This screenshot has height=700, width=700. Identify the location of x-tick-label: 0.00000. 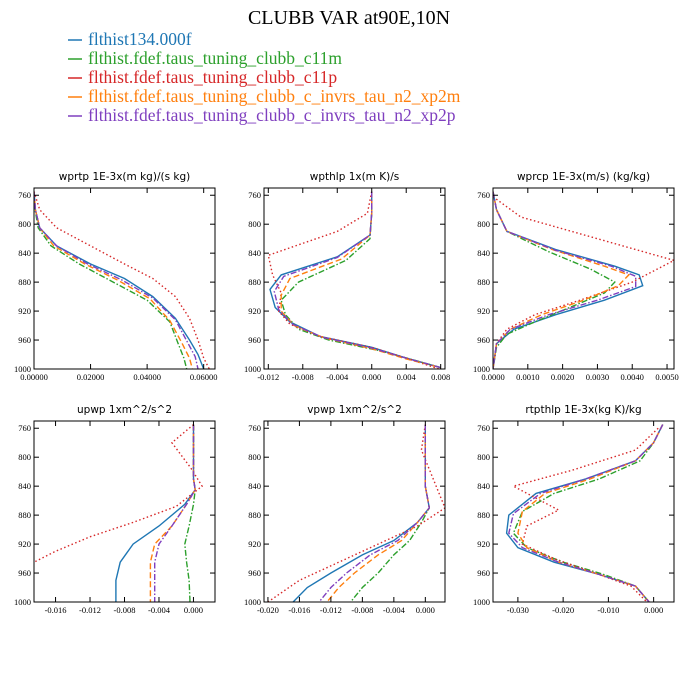
(34, 377).